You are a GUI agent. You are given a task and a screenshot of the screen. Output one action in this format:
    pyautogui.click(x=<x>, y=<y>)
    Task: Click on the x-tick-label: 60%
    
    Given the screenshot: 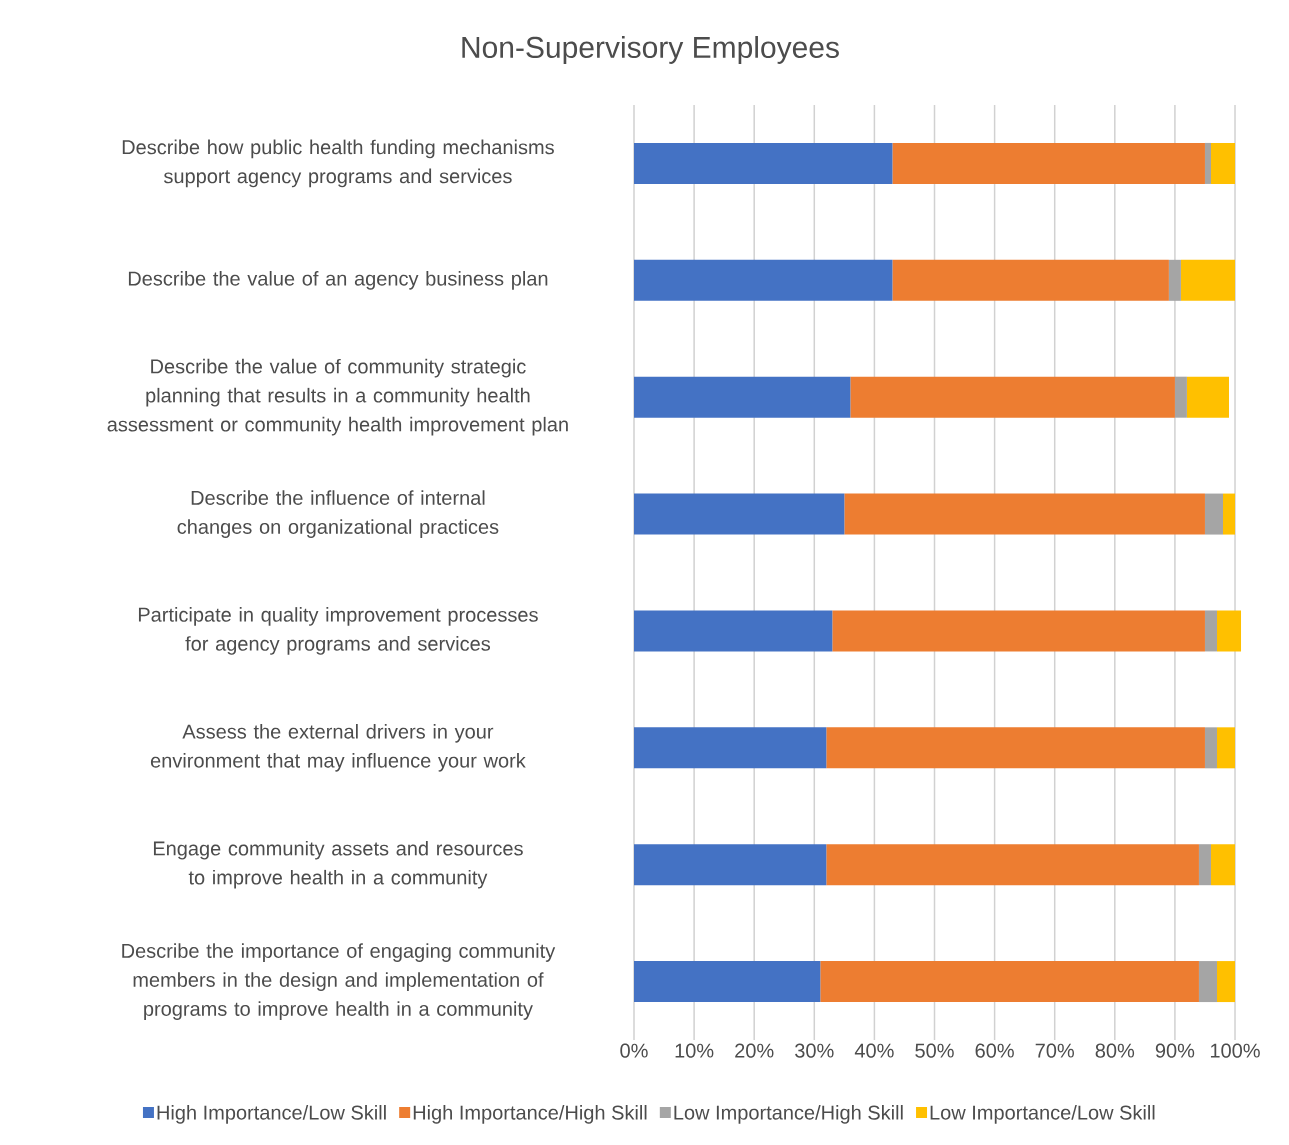 What is the action you would take?
    pyautogui.click(x=994, y=1050)
    